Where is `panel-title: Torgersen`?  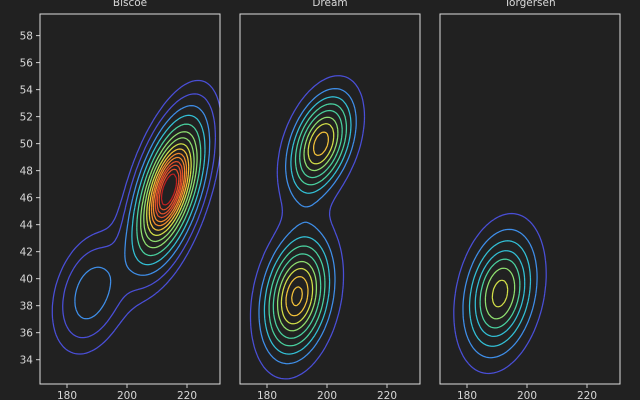 panel-title: Torgersen is located at coordinates (529, 4).